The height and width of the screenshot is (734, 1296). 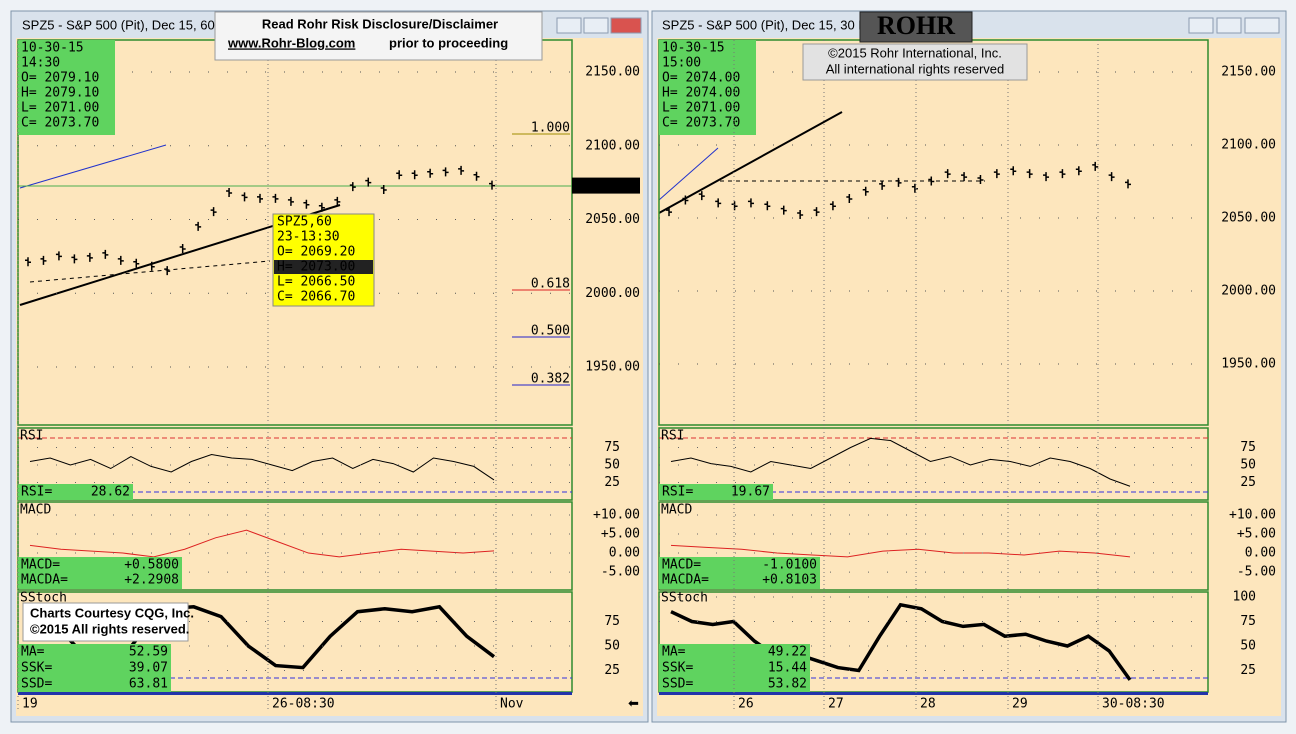 What do you see at coordinates (1020, 704) in the screenshot?
I see `x-tick-label: 29` at bounding box center [1020, 704].